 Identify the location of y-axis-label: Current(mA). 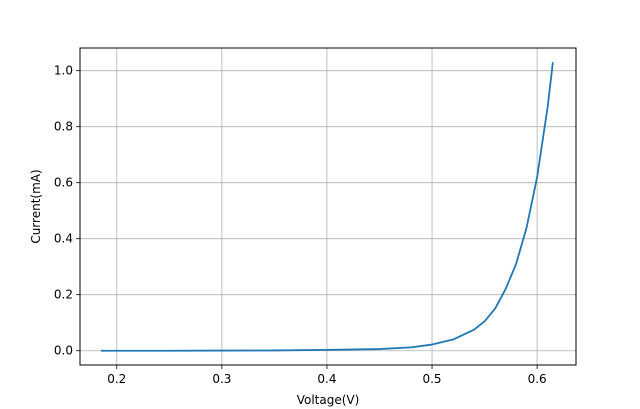
(36, 206).